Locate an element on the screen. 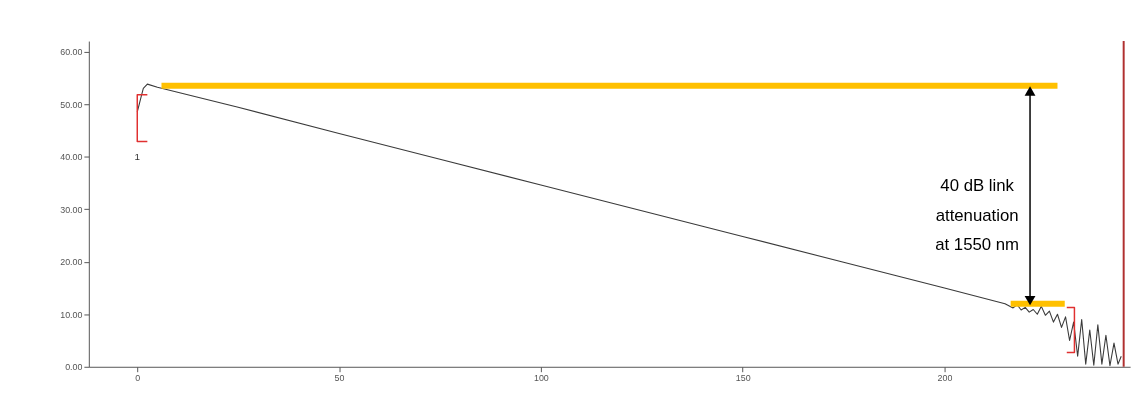  x-tick-label: 200 is located at coordinates (945, 378).